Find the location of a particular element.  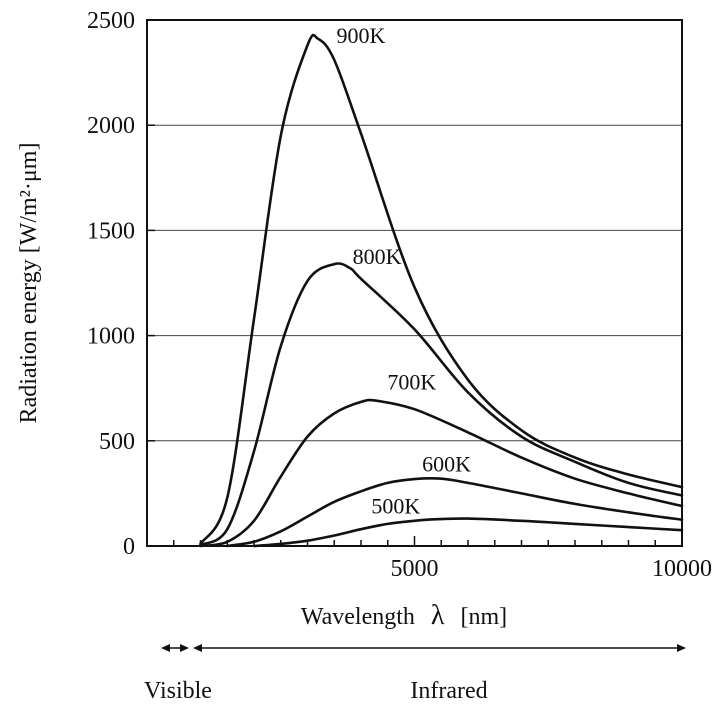

xtick-label-10000: 10000 is located at coordinates (682, 569).